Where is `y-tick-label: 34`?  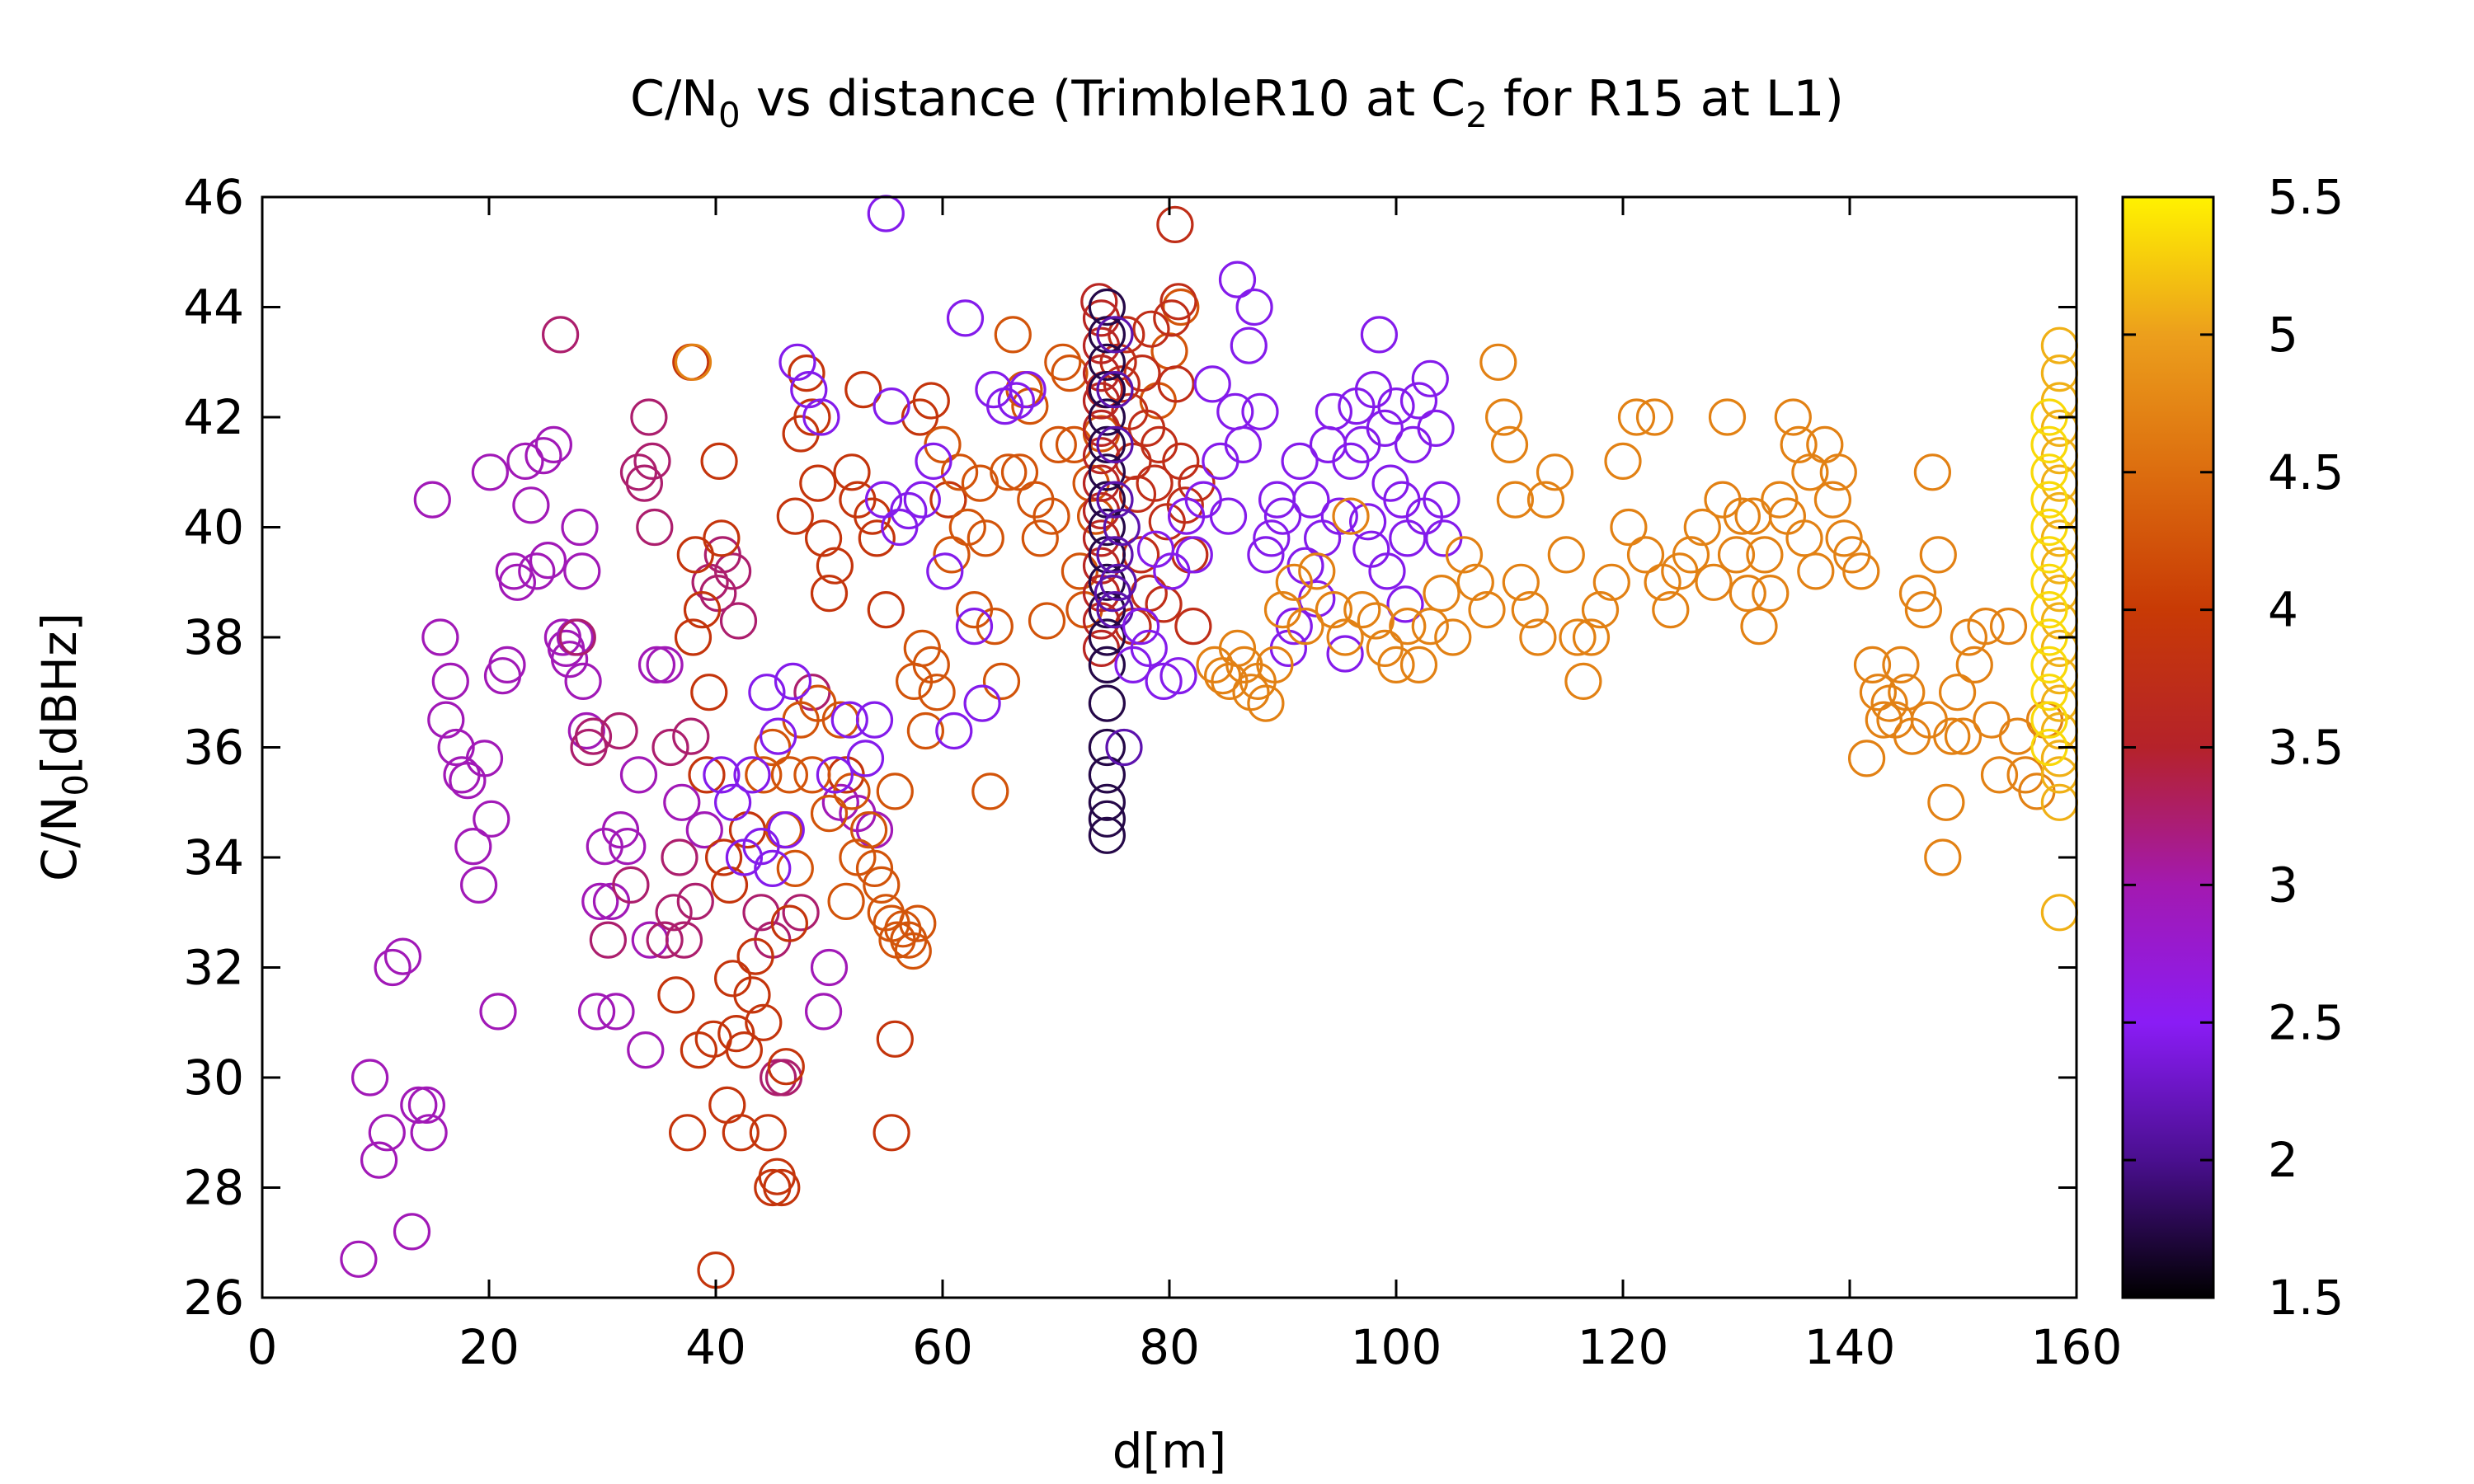 y-tick-label: 34 is located at coordinates (213, 857).